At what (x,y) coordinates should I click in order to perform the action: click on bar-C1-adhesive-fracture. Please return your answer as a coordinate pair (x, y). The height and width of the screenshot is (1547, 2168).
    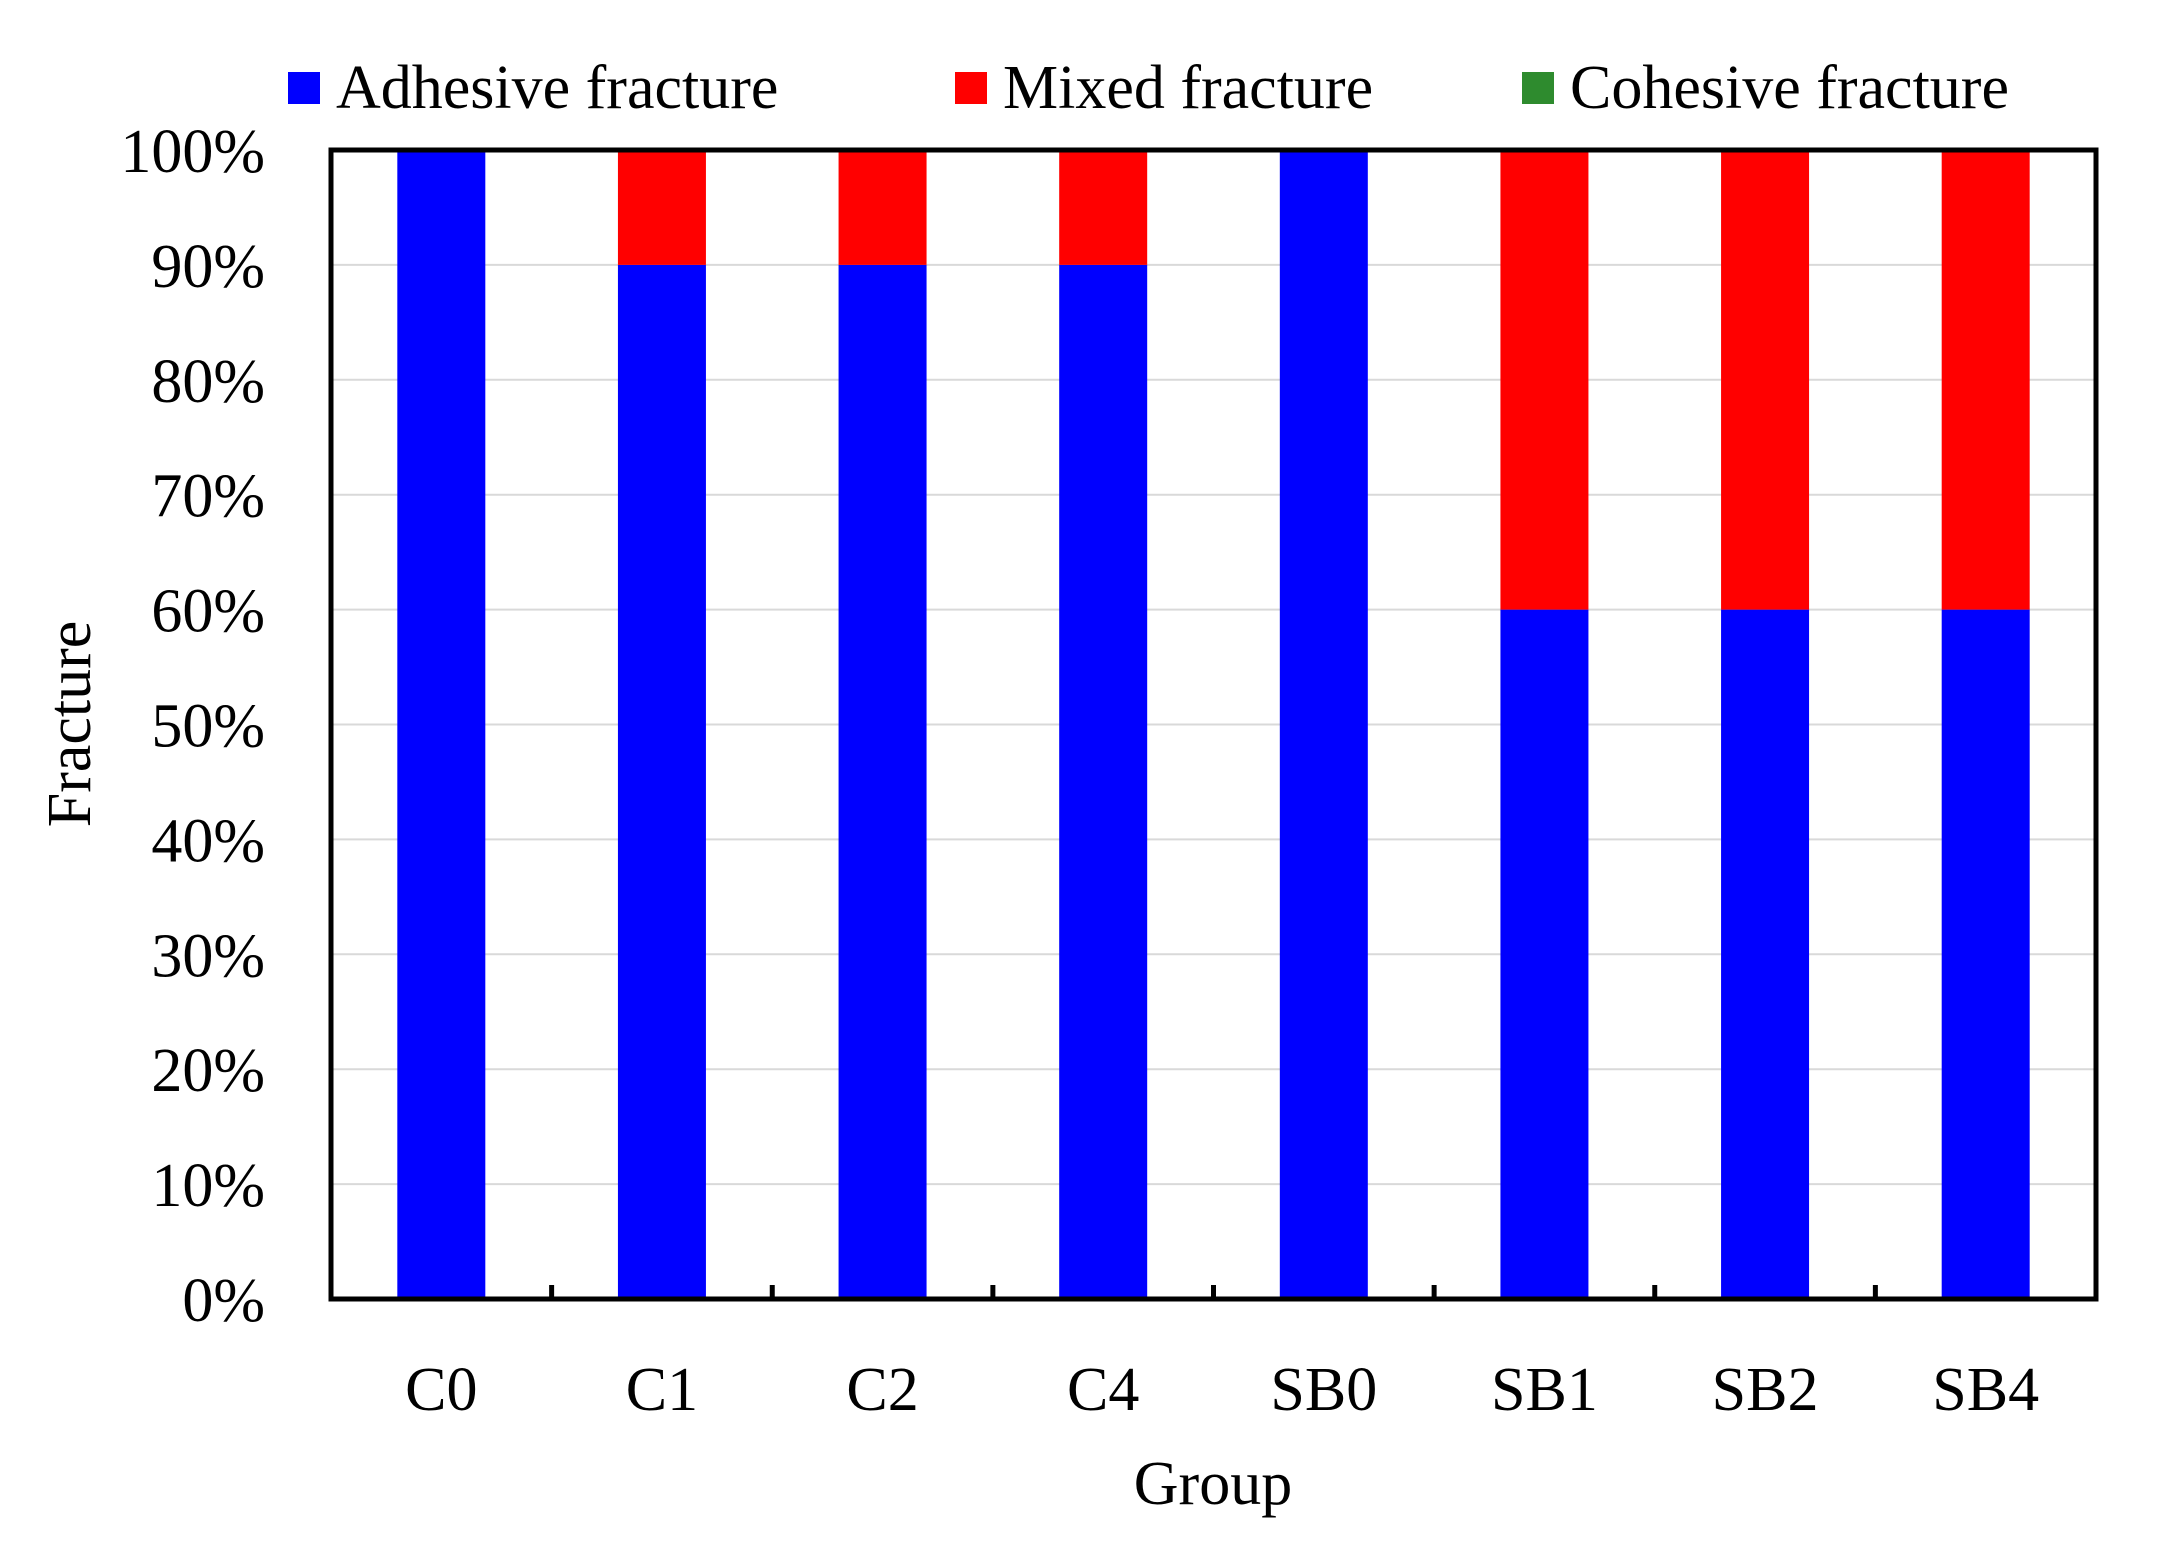
    Looking at the image, I should click on (661, 781).